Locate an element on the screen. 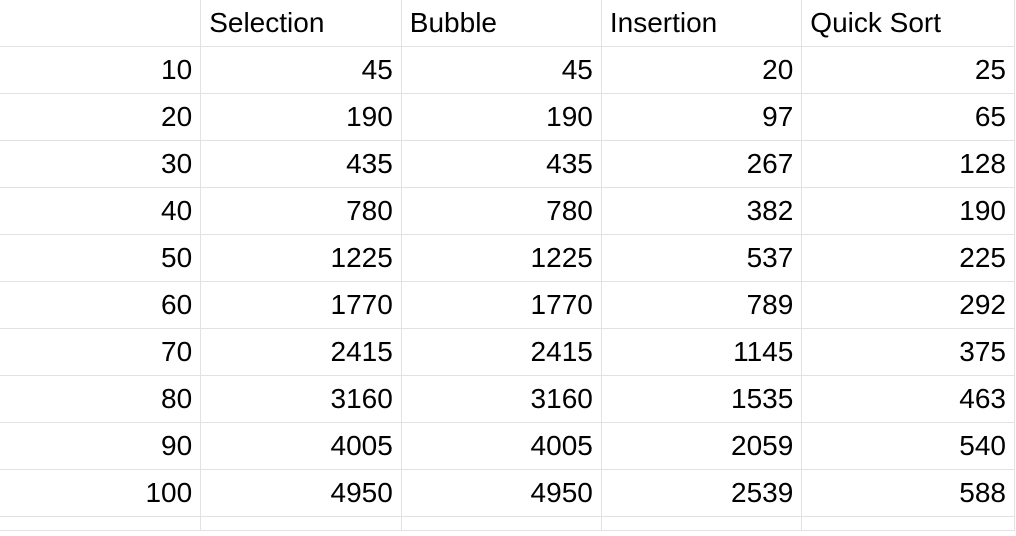 The image size is (1016, 536). cell-selection: 1225 is located at coordinates (301, 258).